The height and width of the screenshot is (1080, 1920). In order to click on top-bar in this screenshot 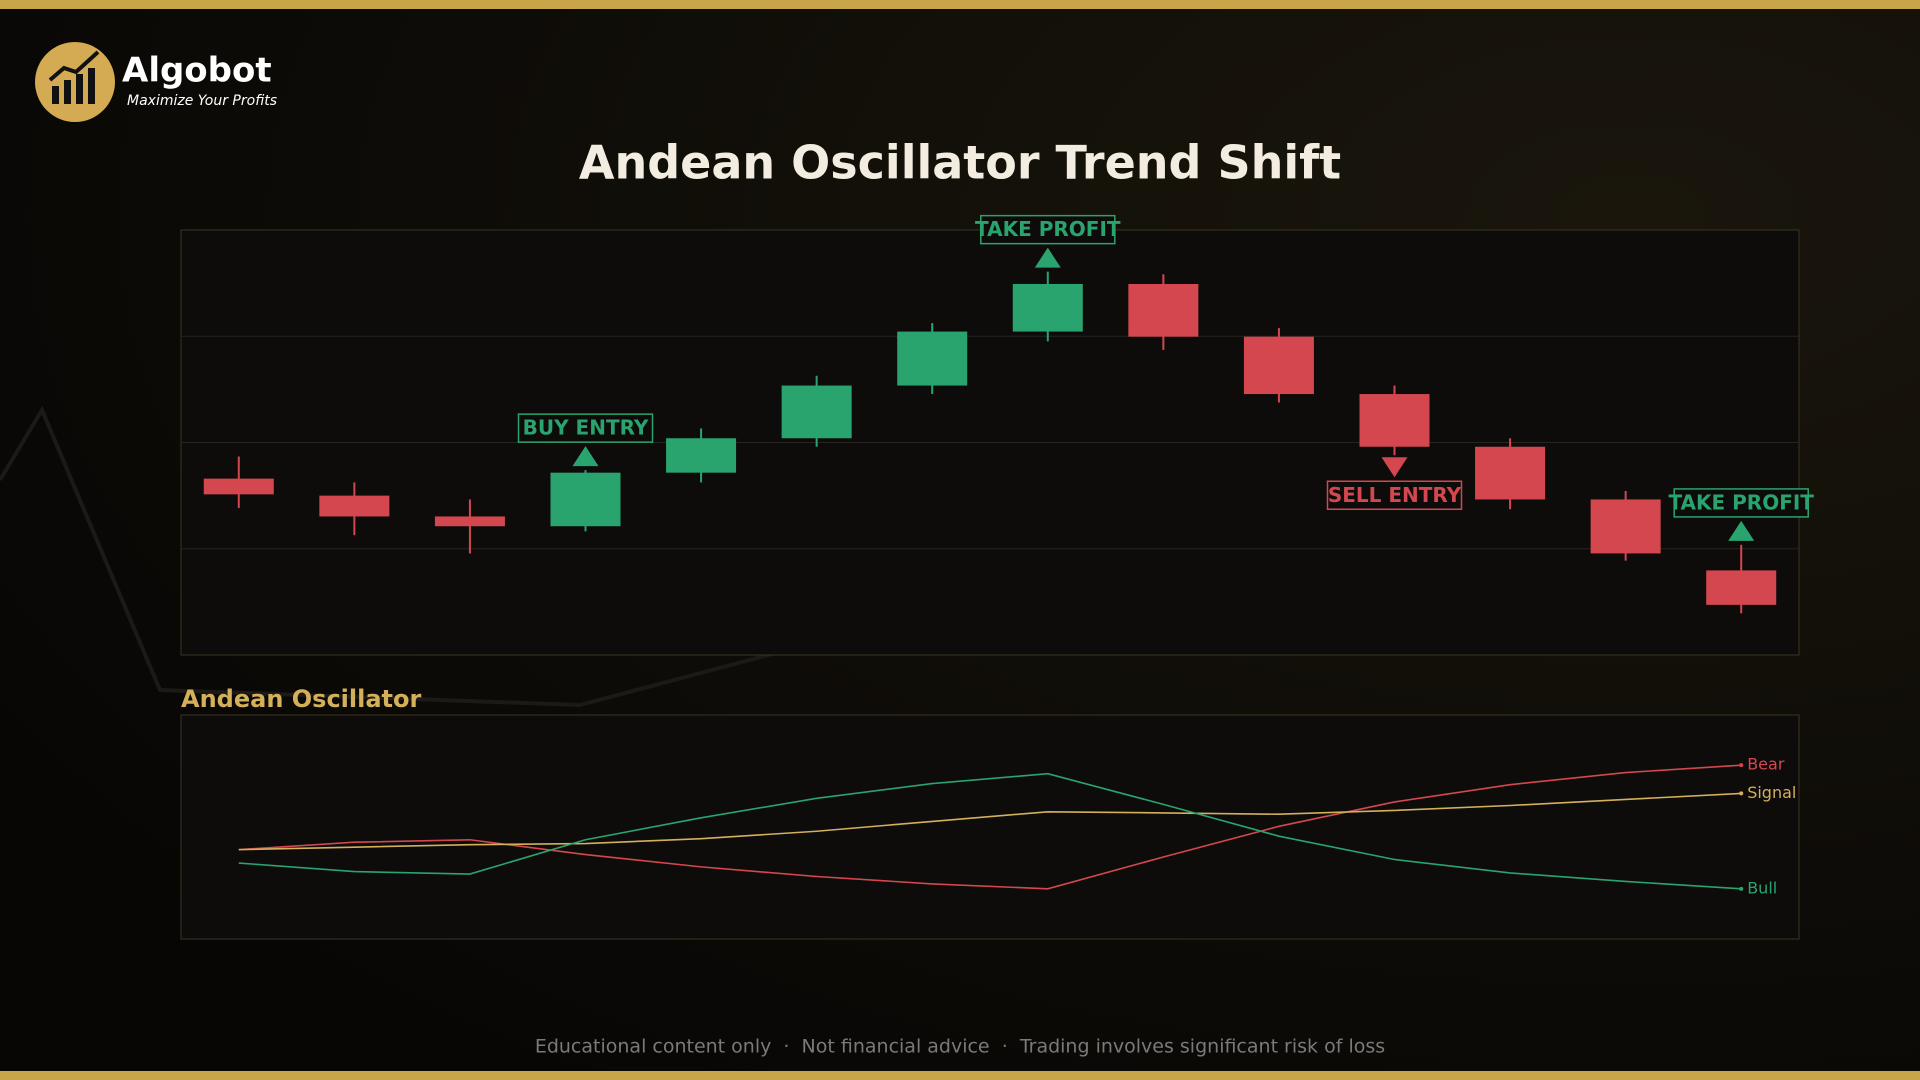, I will do `click(960, 4)`.